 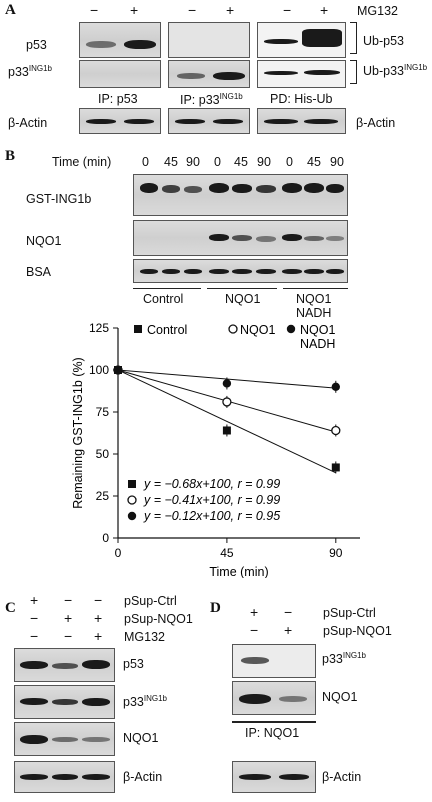 I want to click on legend-label-nadh: NADH, so click(x=317, y=344).